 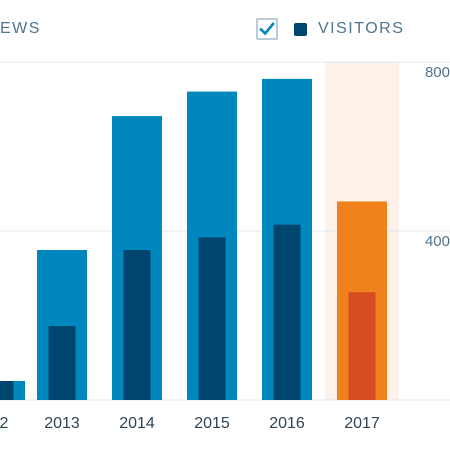 I want to click on visitors-bar-2014, so click(x=137, y=325).